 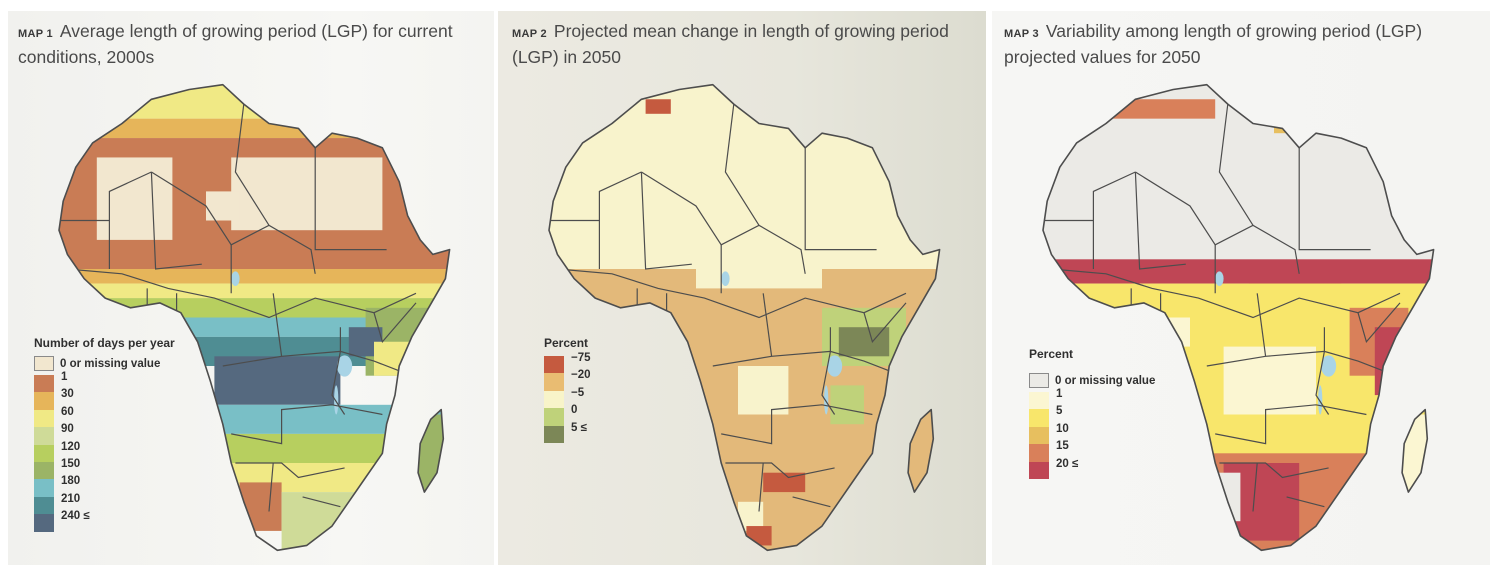 I want to click on legend-labels: 1 5 10 15 20 ≤, so click(x=1067, y=429).